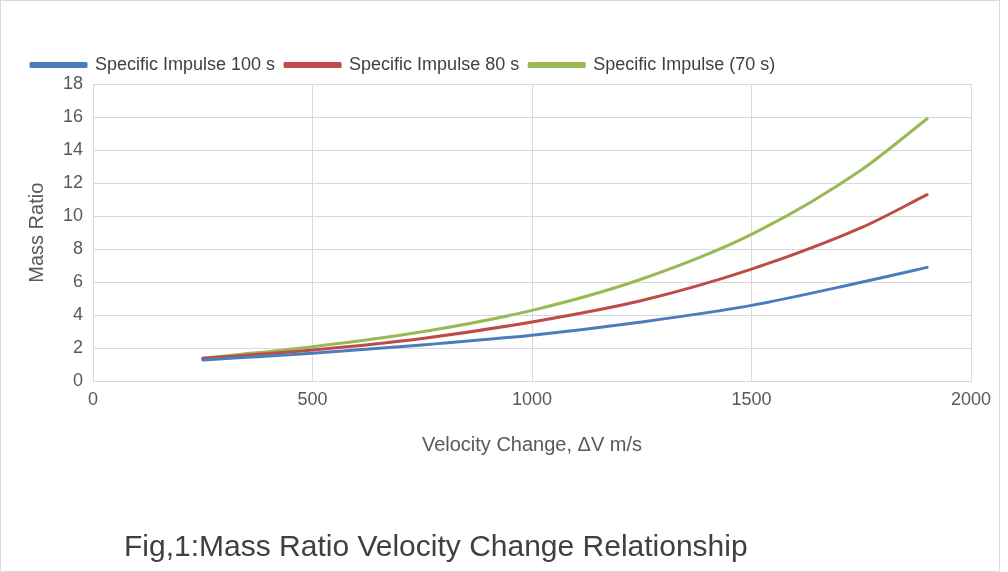 Image resolution: width=1008 pixels, height=572 pixels. Describe the element at coordinates (73, 215) in the screenshot. I see `y-tick-label: 10` at that location.